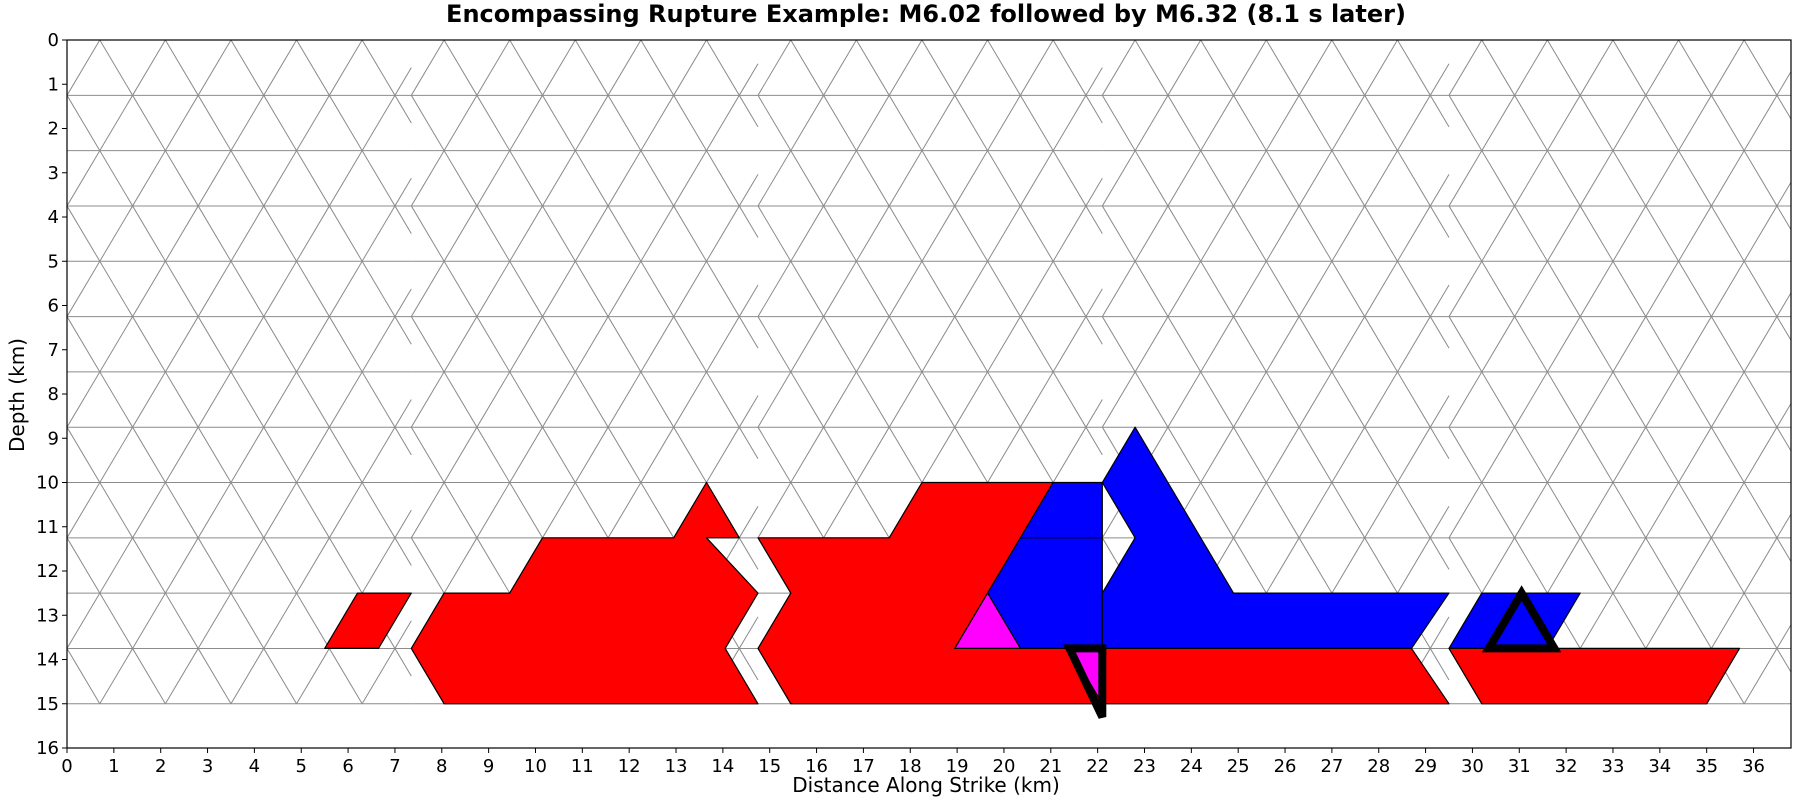 The width and height of the screenshot is (1807, 800). I want to click on x-tick-label: 35, so click(1706, 766).